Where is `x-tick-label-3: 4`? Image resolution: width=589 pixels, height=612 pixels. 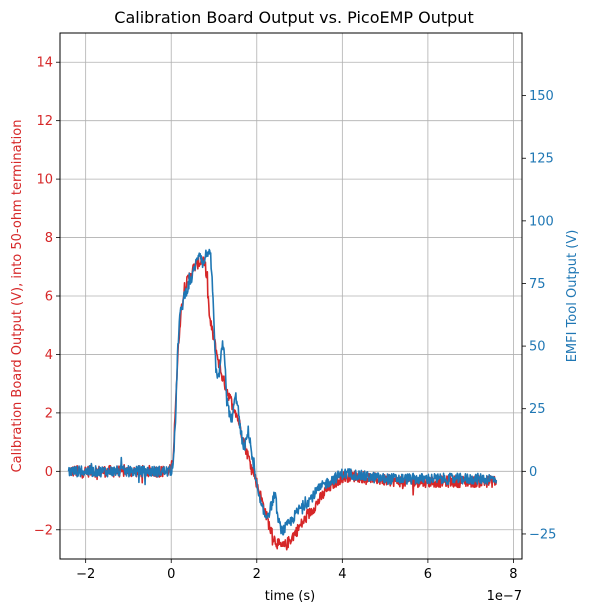
x-tick-label-3: 4 is located at coordinates (342, 574).